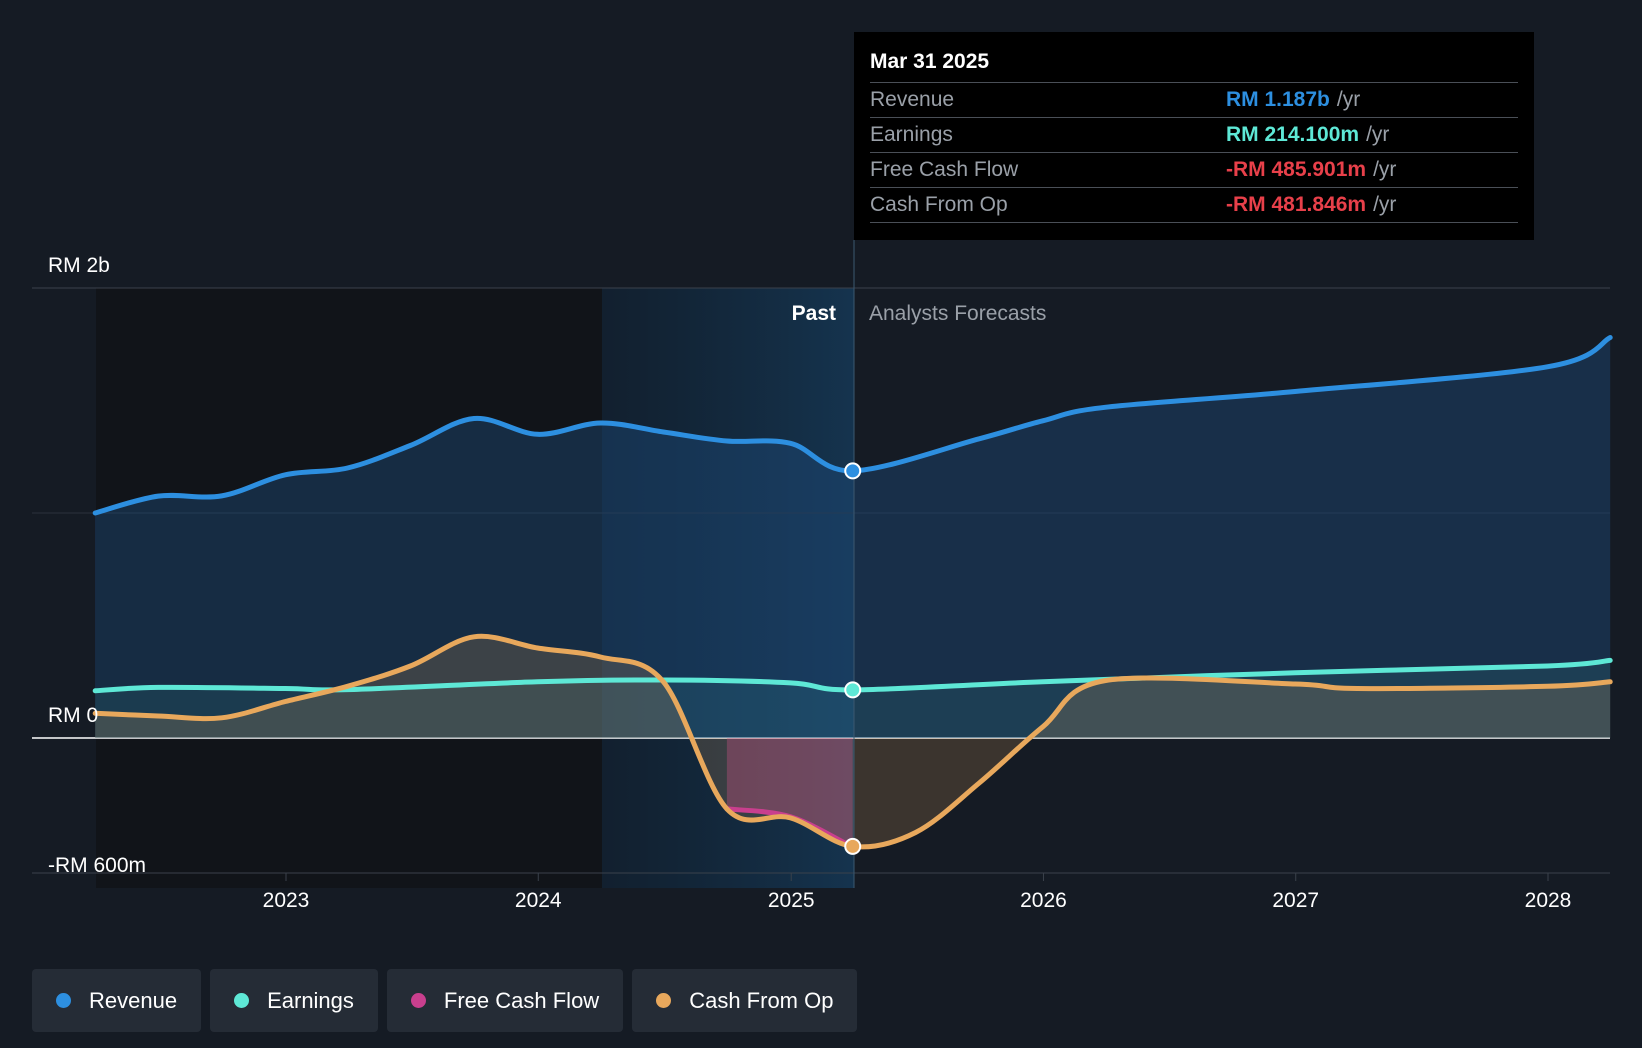  Describe the element at coordinates (242, 1000) in the screenshot. I see `earnings-dot-icon` at that location.